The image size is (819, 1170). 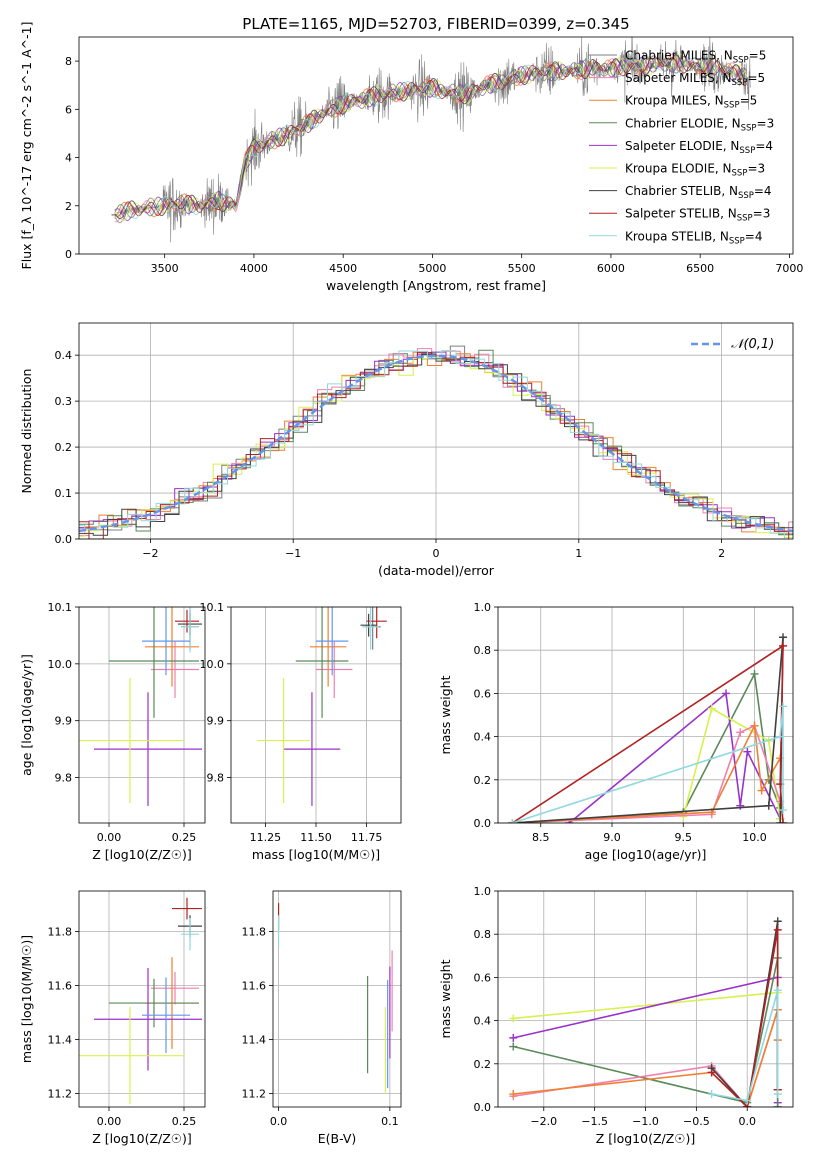 I want to click on legend-label: Chabrier MILES, NSSP=5, so click(x=695, y=57).